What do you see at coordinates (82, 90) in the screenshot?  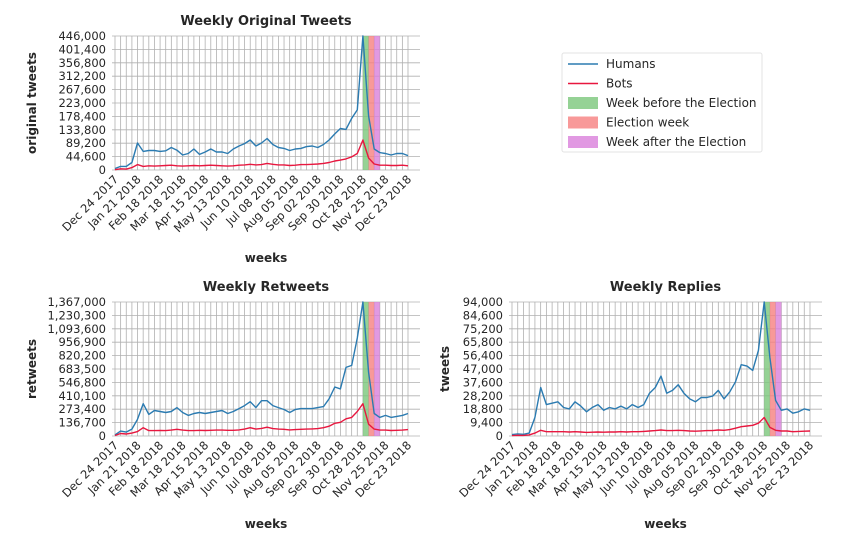 I see `y-tick-label: 267,600` at bounding box center [82, 90].